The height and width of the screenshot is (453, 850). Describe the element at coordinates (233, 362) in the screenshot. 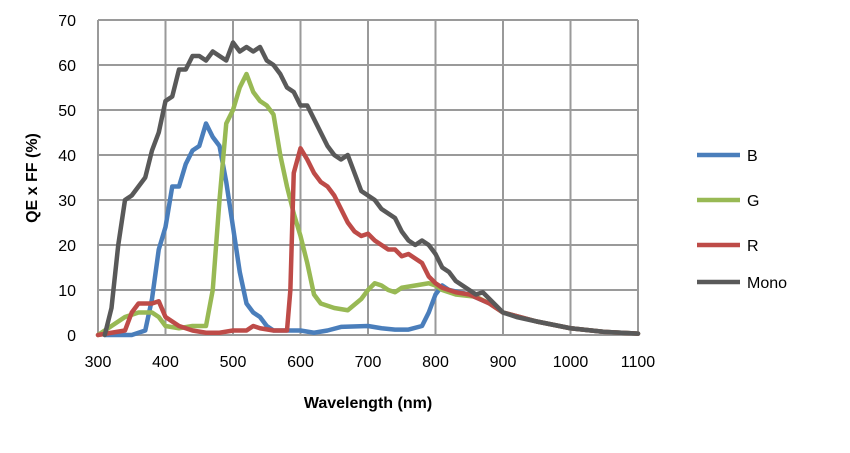

I see `x-tick-label: 500` at that location.